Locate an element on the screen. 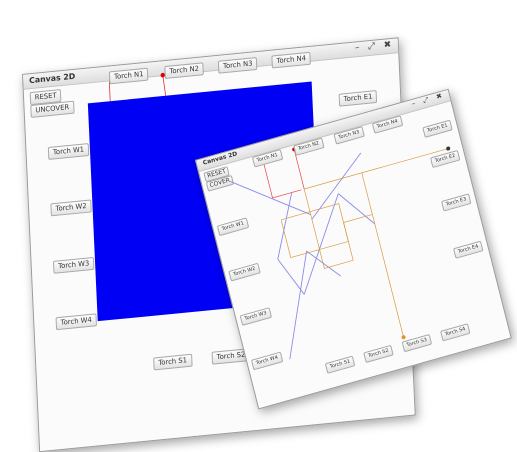 This screenshot has width=517, height=452. beam-e2 is located at coordinates (376, 180).